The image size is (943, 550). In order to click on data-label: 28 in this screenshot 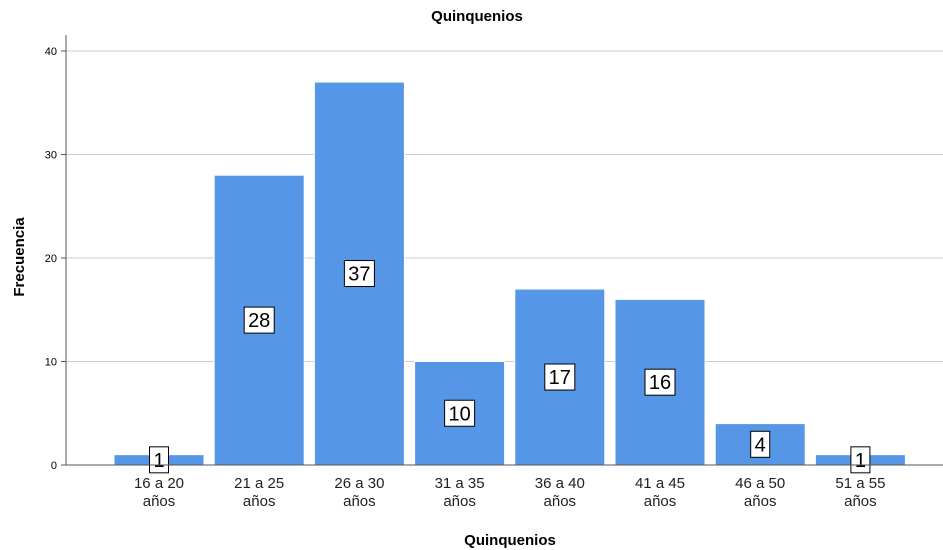, I will do `click(259, 321)`.